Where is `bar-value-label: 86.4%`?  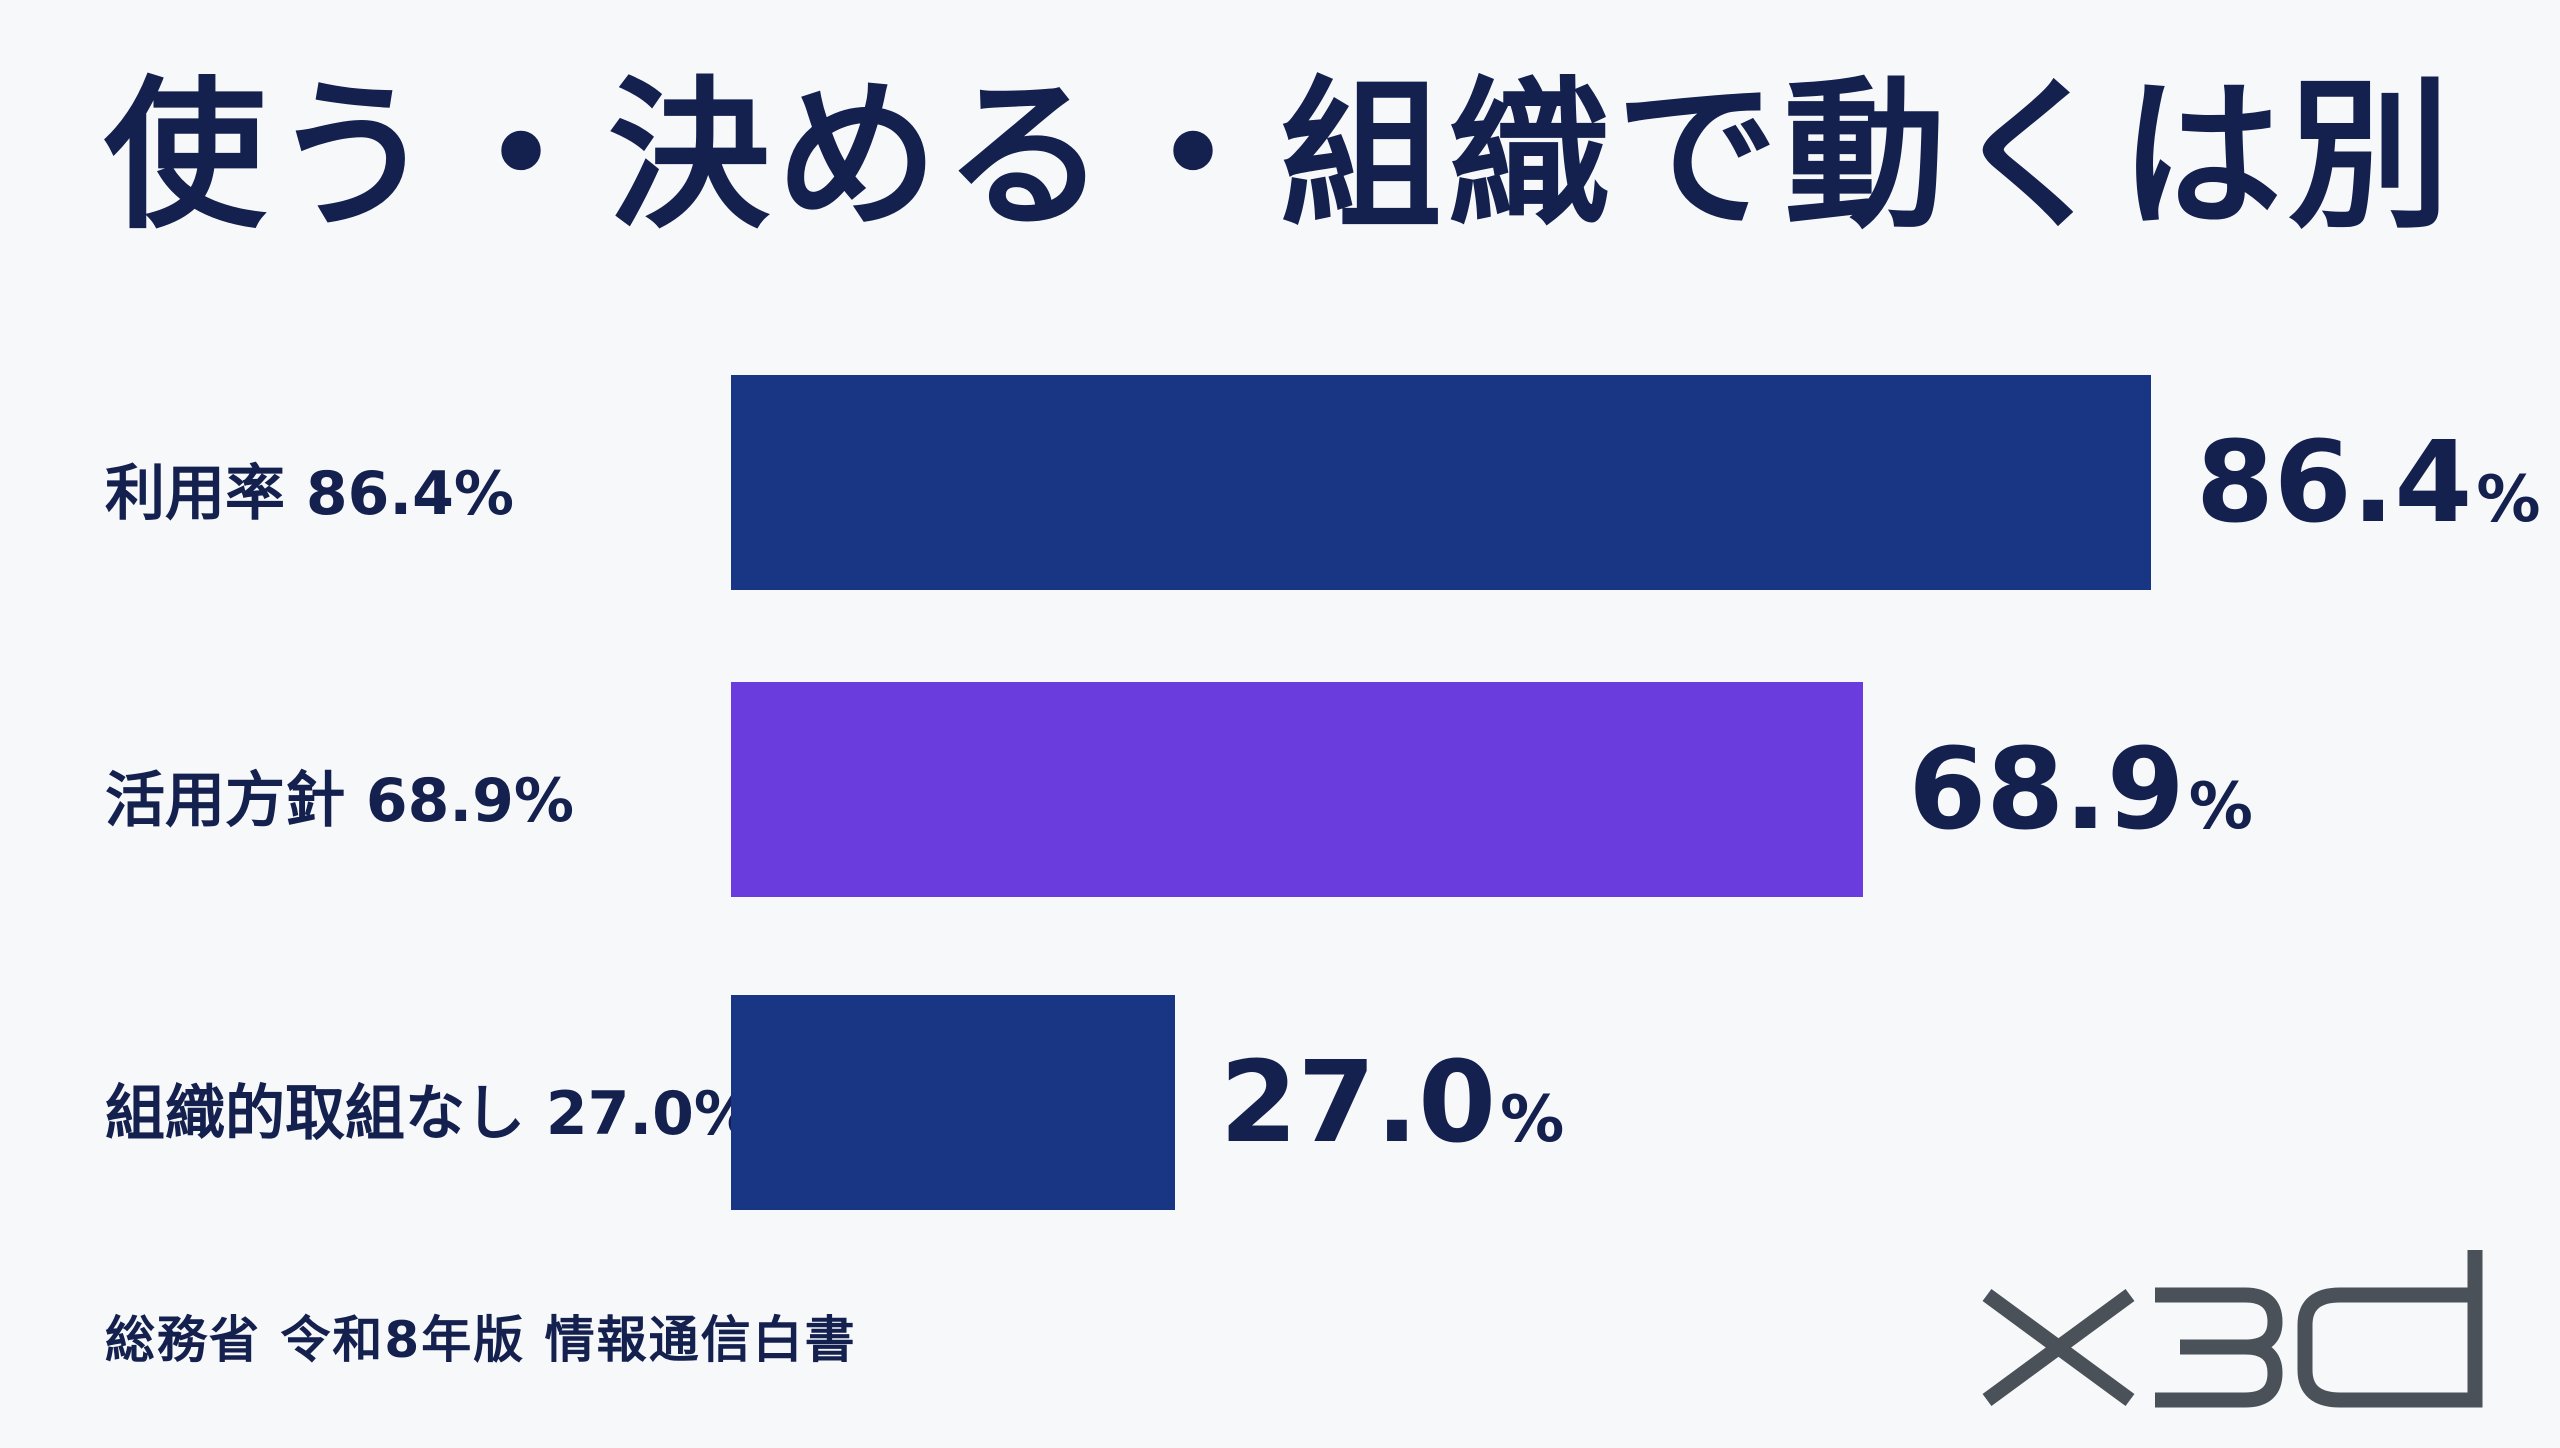 bar-value-label: 86.4% is located at coordinates (2368, 483).